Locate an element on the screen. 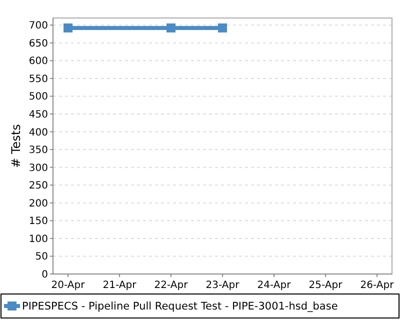 This screenshot has width=400, height=320. x-tick-label: 25-Apr is located at coordinates (326, 285).